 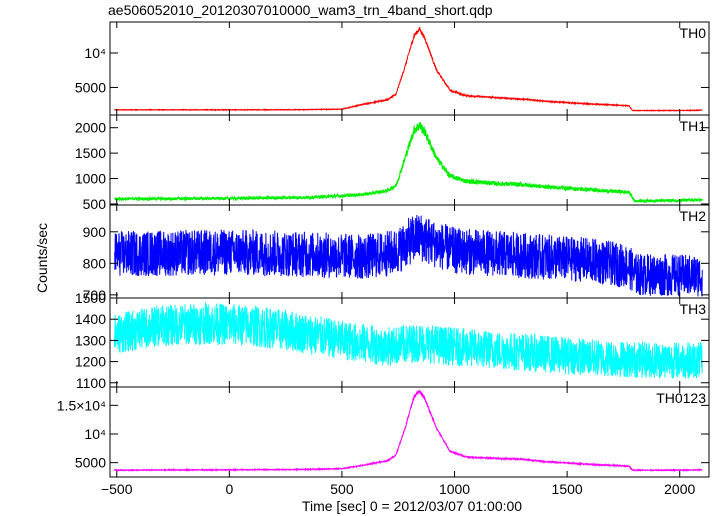 What do you see at coordinates (454, 489) in the screenshot?
I see `x-tick-label: 1000` at bounding box center [454, 489].